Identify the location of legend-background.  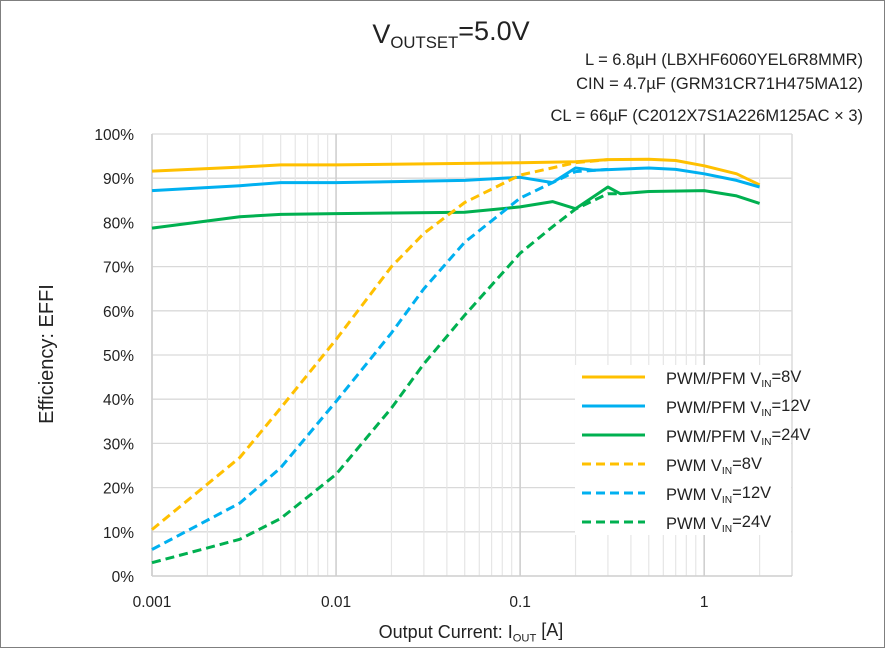
(683, 450).